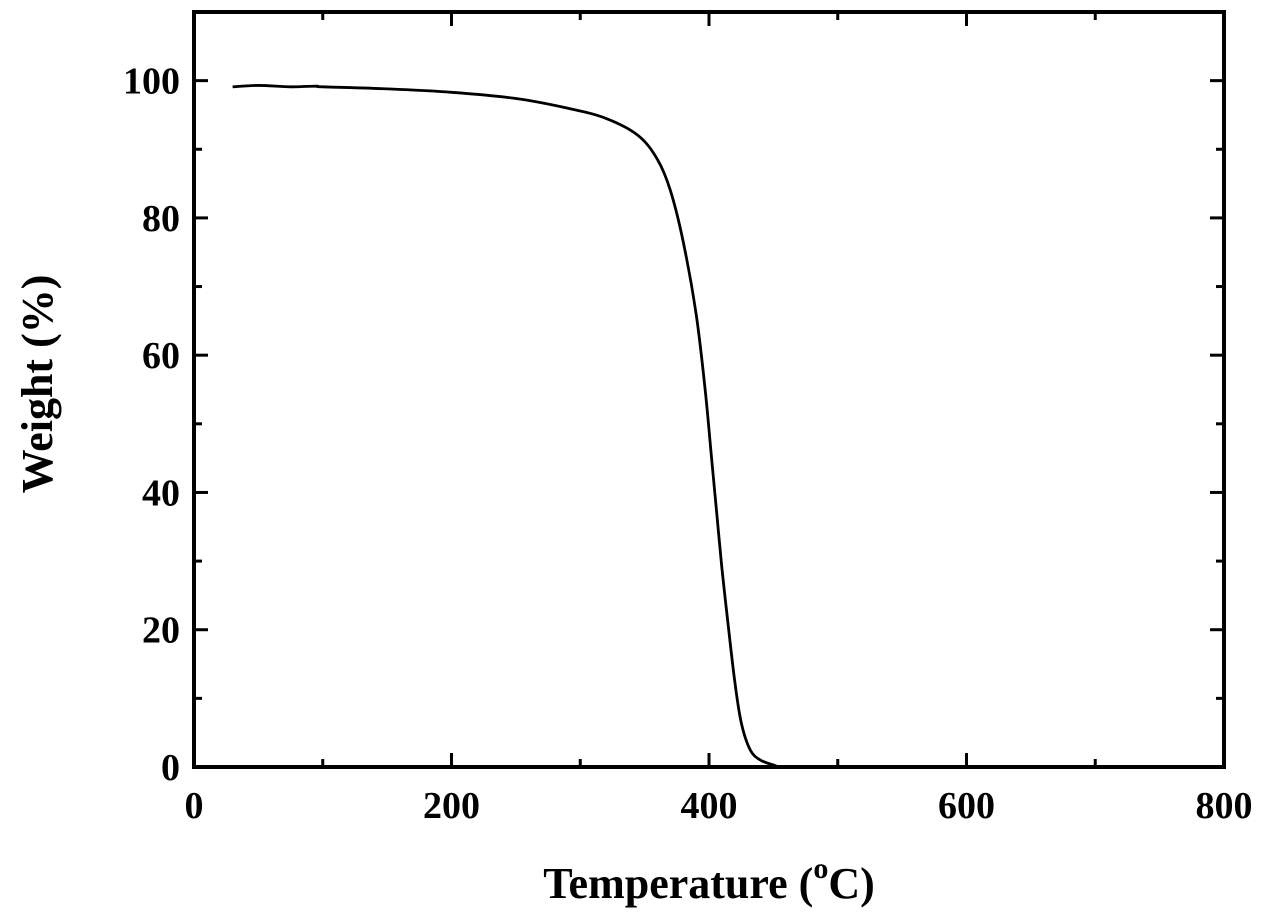 The height and width of the screenshot is (922, 1270). Describe the element at coordinates (709, 806) in the screenshot. I see `x-tick-label: 400` at that location.